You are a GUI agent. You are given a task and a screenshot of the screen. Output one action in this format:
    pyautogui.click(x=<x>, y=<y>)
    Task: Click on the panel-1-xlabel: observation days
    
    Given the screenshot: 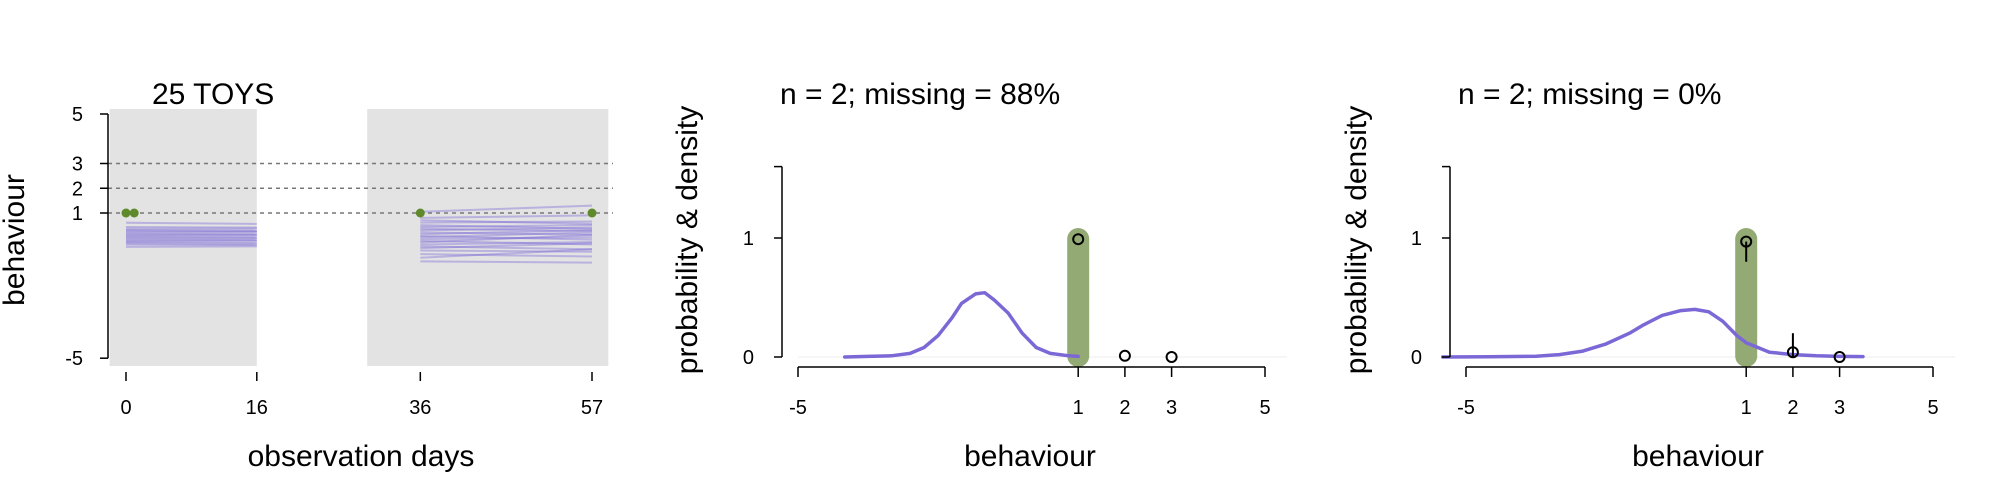 What is the action you would take?
    pyautogui.click(x=361, y=456)
    